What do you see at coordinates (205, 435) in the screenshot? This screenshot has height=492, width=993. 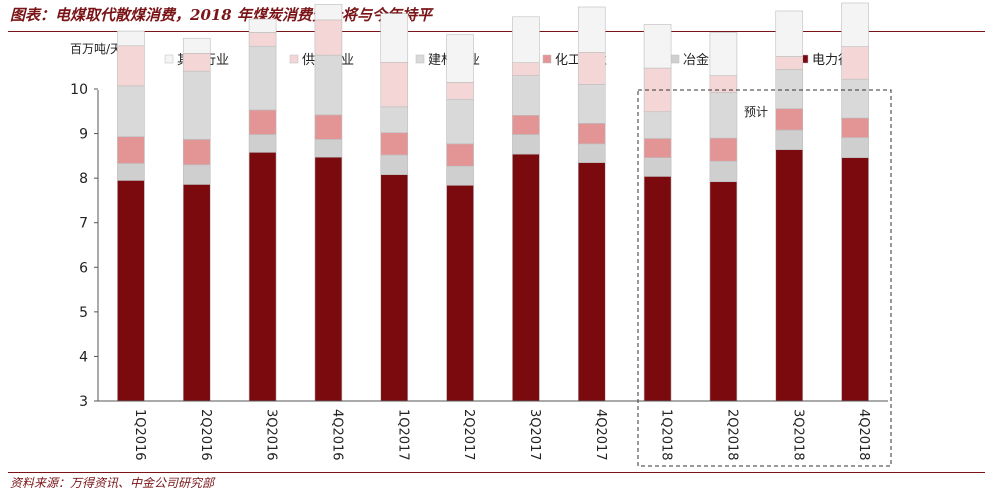 I see `x-tick-label: 2Q2016` at bounding box center [205, 435].